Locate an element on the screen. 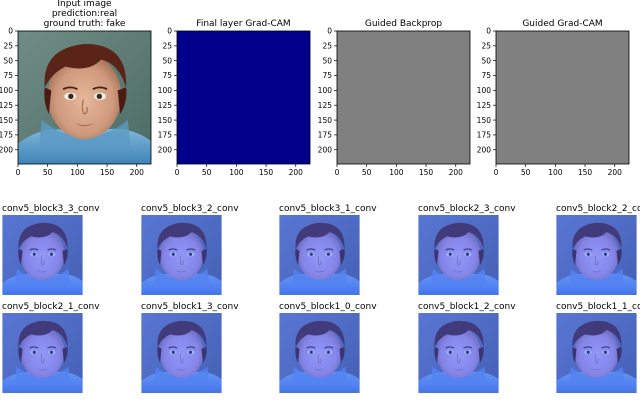 The height and width of the screenshot is (401, 640). layer-cell: conv5_block2_1_conv is located at coordinates (51, 347).